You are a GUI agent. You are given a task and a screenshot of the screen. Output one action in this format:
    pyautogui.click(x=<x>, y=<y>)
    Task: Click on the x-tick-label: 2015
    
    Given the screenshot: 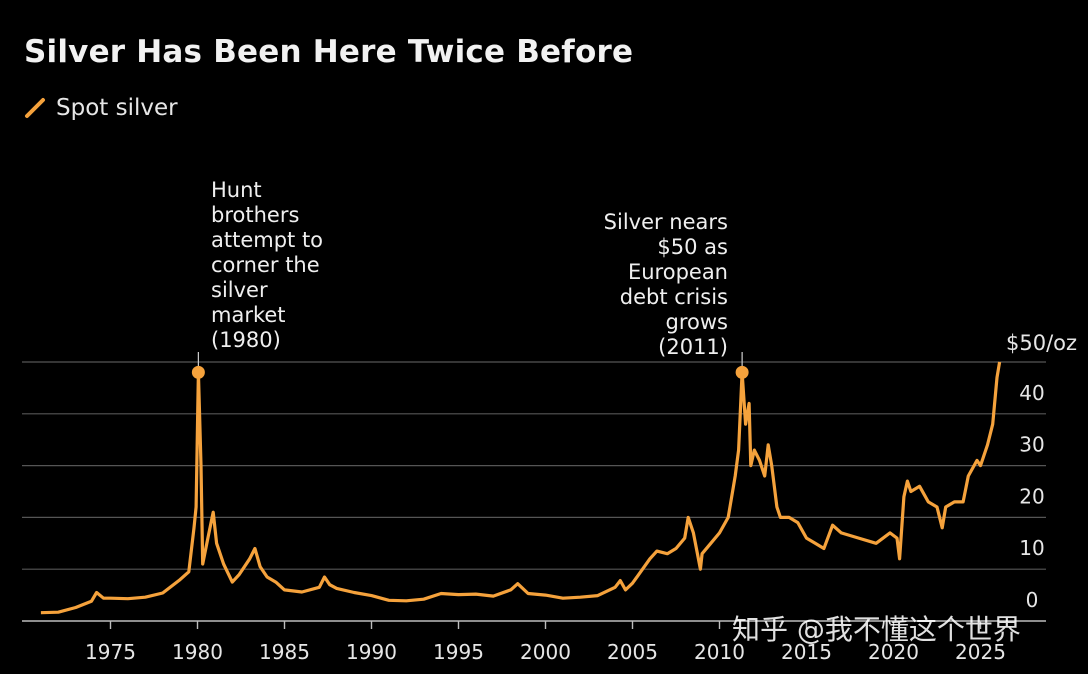 What is the action you would take?
    pyautogui.click(x=806, y=652)
    